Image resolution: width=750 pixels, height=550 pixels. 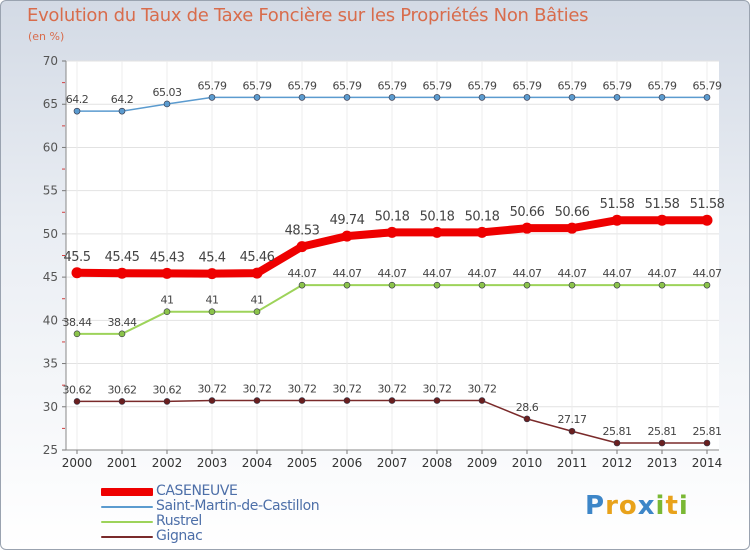 I want to click on data-label-gignac-2005: 30.72, so click(x=302, y=389).